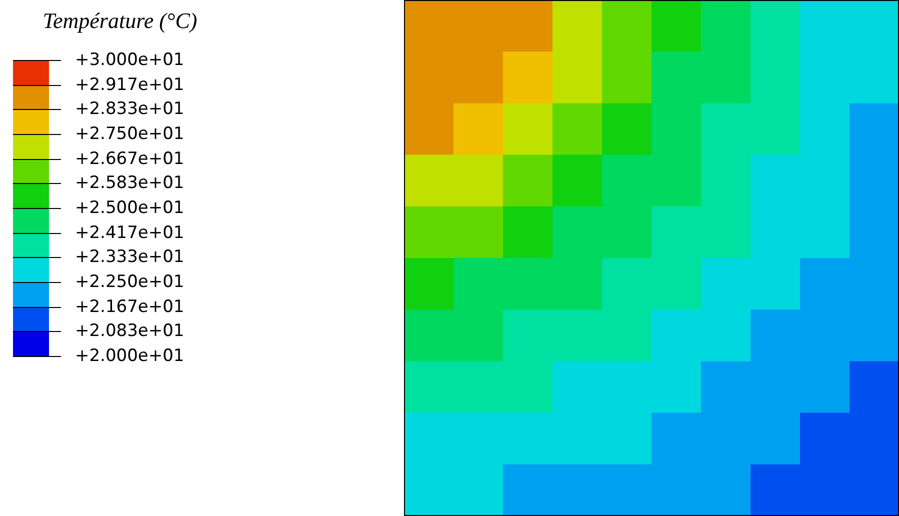  What do you see at coordinates (129, 158) in the screenshot?
I see `color-bar-label: +2.667e+01` at bounding box center [129, 158].